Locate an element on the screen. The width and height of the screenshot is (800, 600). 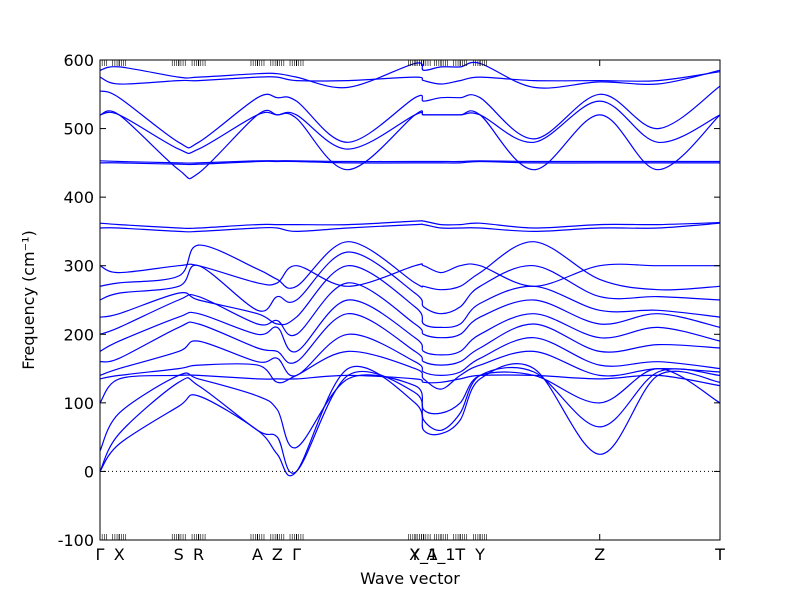
x-tick-label: R is located at coordinates (198, 554).